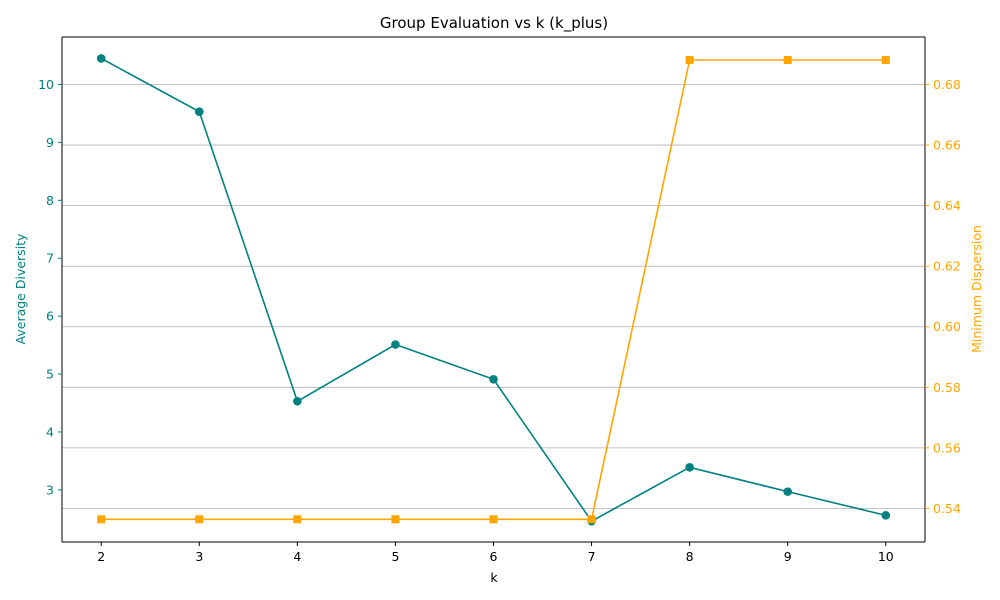  Describe the element at coordinates (976, 289) in the screenshot. I see `right-axis-title: Minimum Dispersion` at that location.